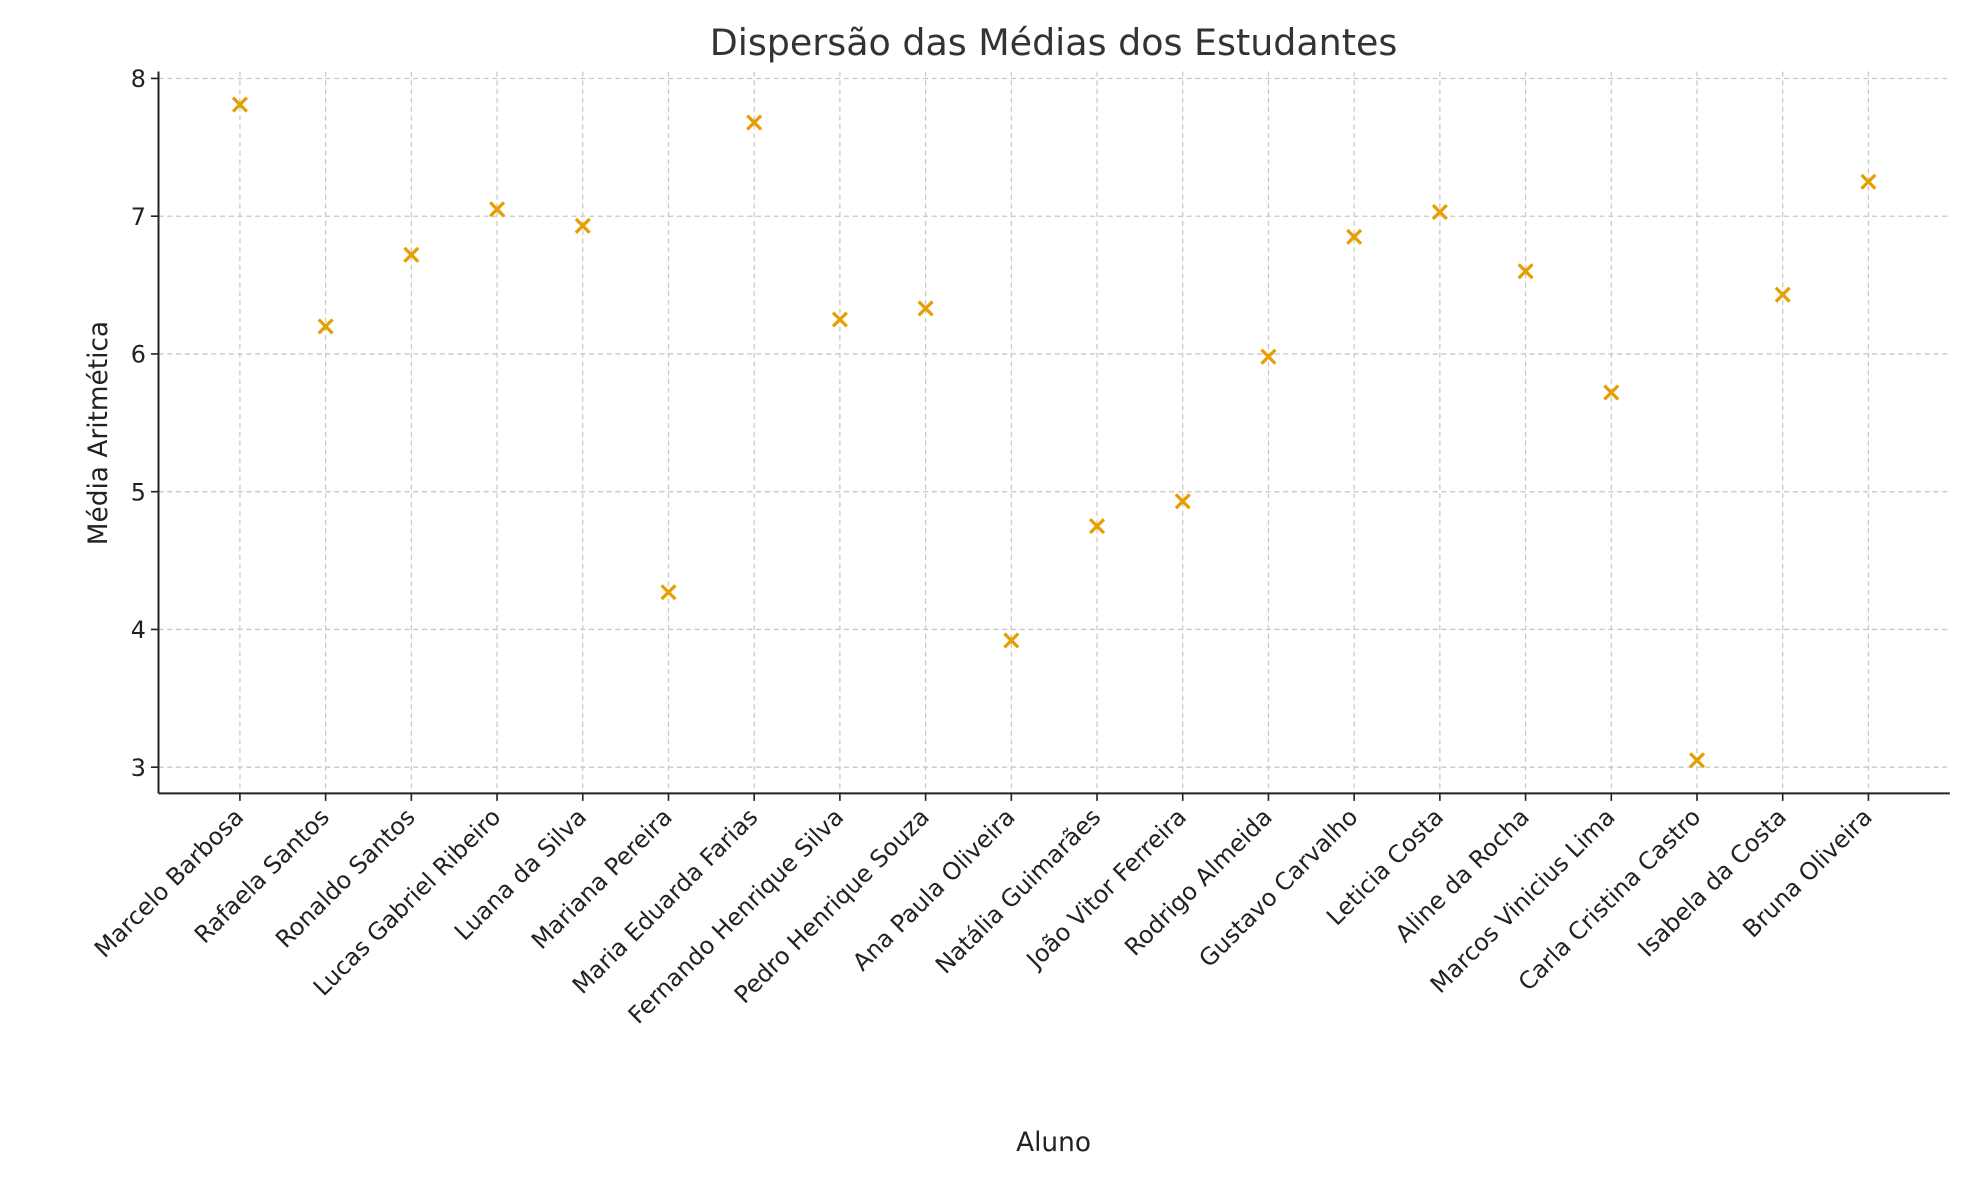  Describe the element at coordinates (169, 883) in the screenshot. I see `x-tick-label: Marcelo Barbosa` at that location.